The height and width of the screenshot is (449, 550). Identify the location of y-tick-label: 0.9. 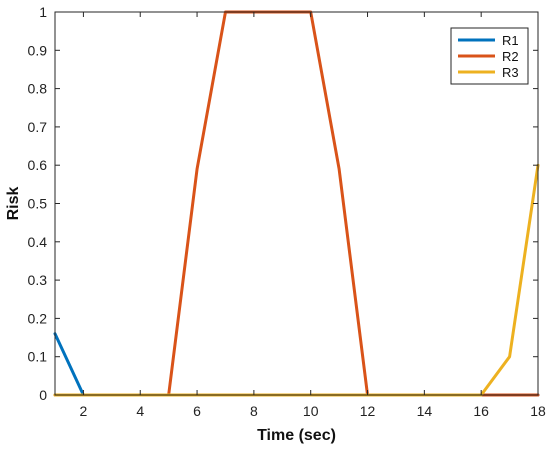
(38, 50).